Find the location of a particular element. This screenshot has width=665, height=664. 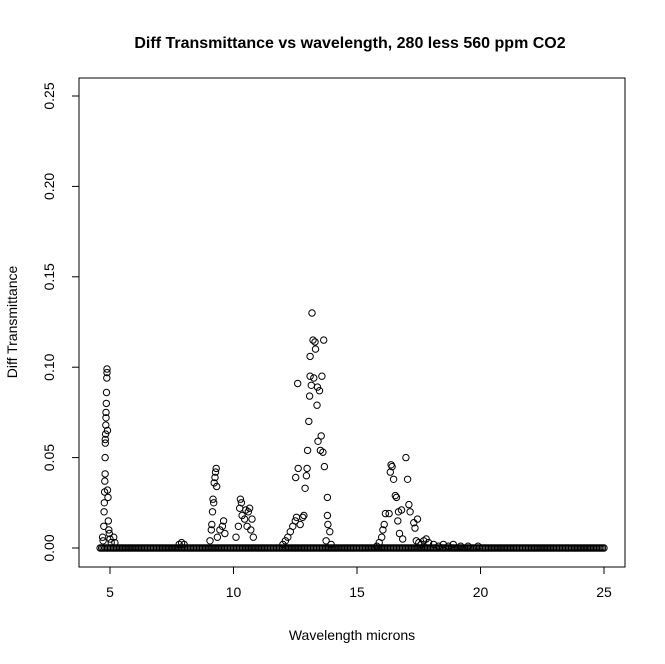

y-tick-label: 0.25 is located at coordinates (49, 95).